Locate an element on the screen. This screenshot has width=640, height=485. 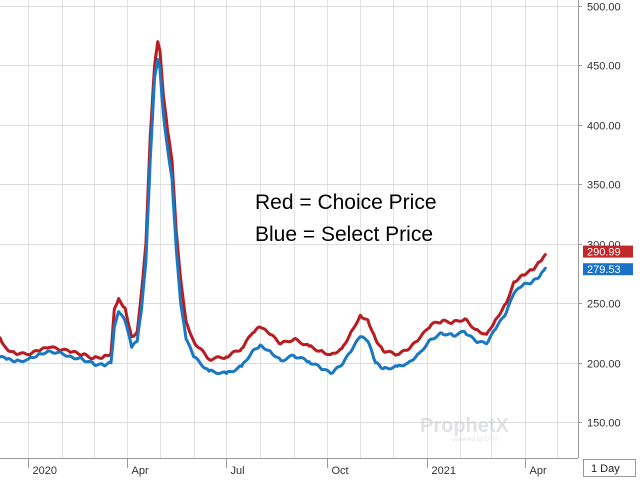
y-tick-label: 400.00 is located at coordinates (604, 127).